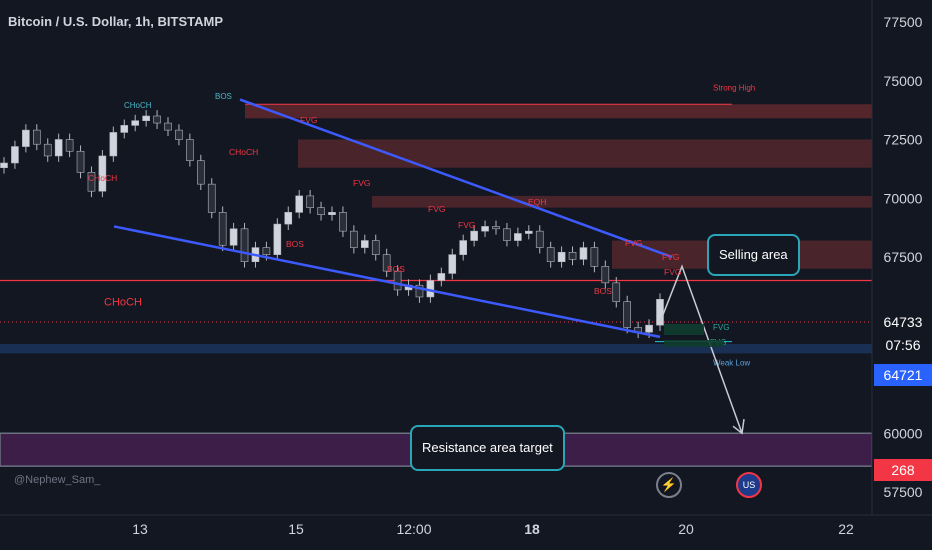 This screenshot has width=932, height=550. What do you see at coordinates (731, 362) in the screenshot?
I see `weak-low-label: Weak Low` at bounding box center [731, 362].